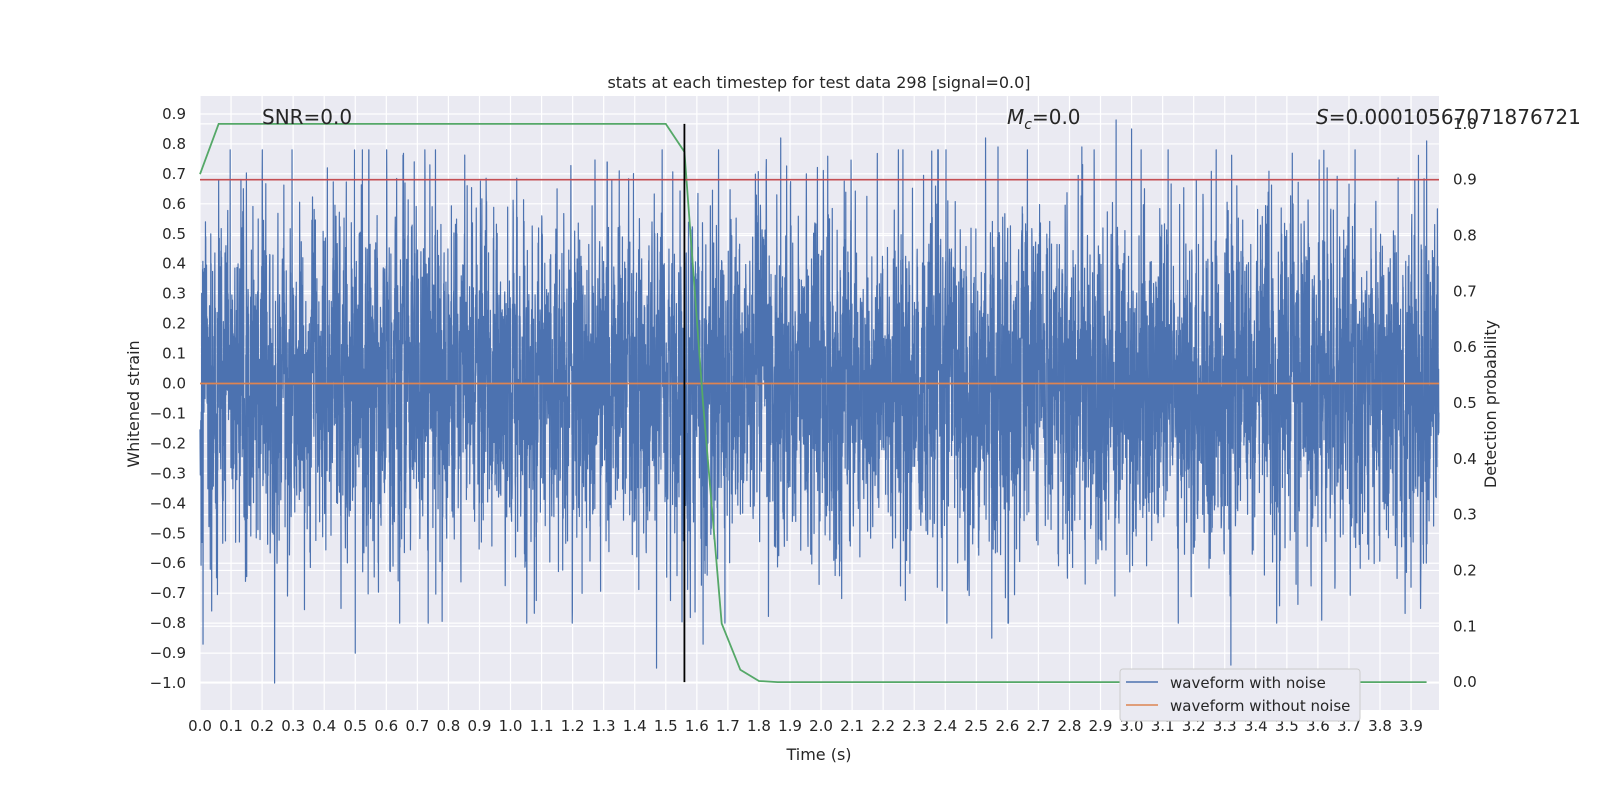  What do you see at coordinates (818, 754) in the screenshot?
I see `x-axis-label: Time (s)` at bounding box center [818, 754].